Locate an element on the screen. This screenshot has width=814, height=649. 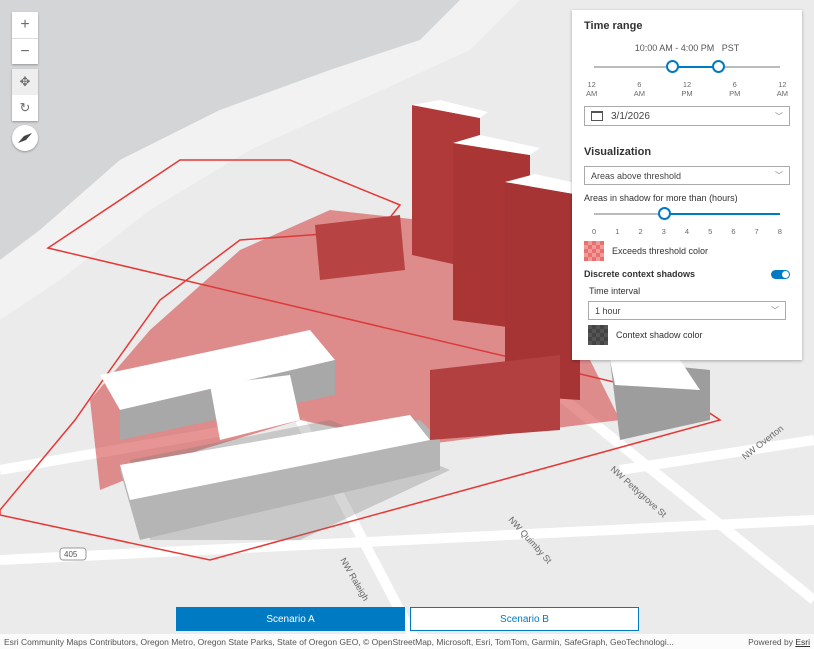
threshold-tick: 0 is located at coordinates (594, 231).